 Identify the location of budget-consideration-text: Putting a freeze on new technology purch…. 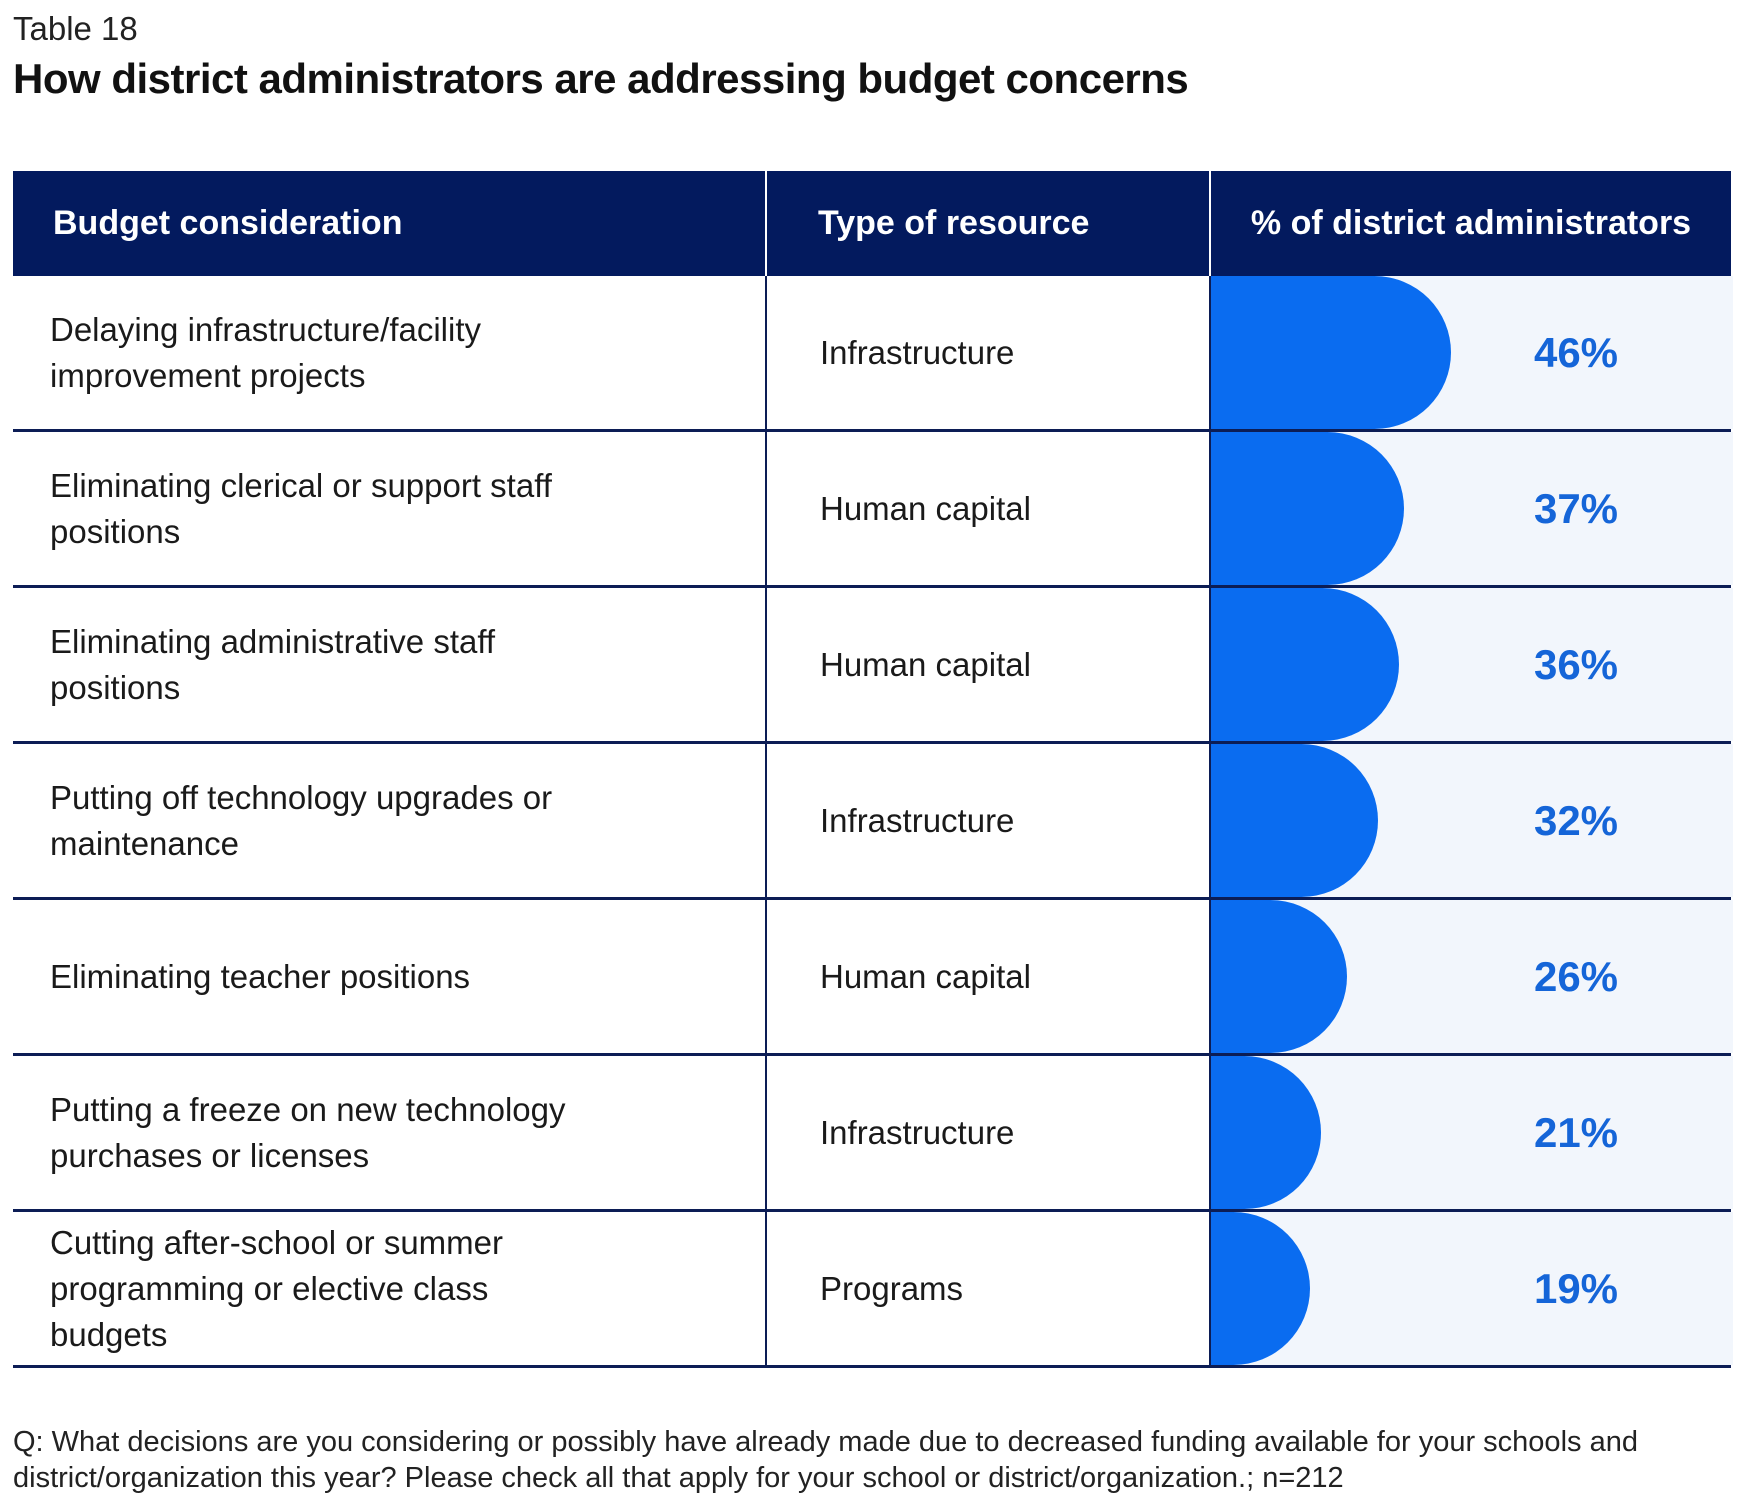
(308, 1132).